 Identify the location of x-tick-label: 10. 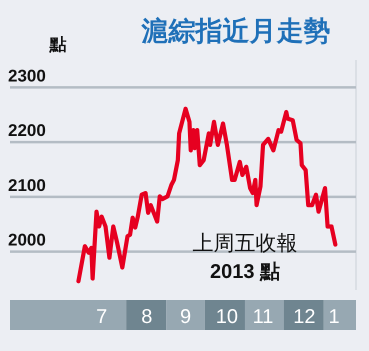
(227, 317).